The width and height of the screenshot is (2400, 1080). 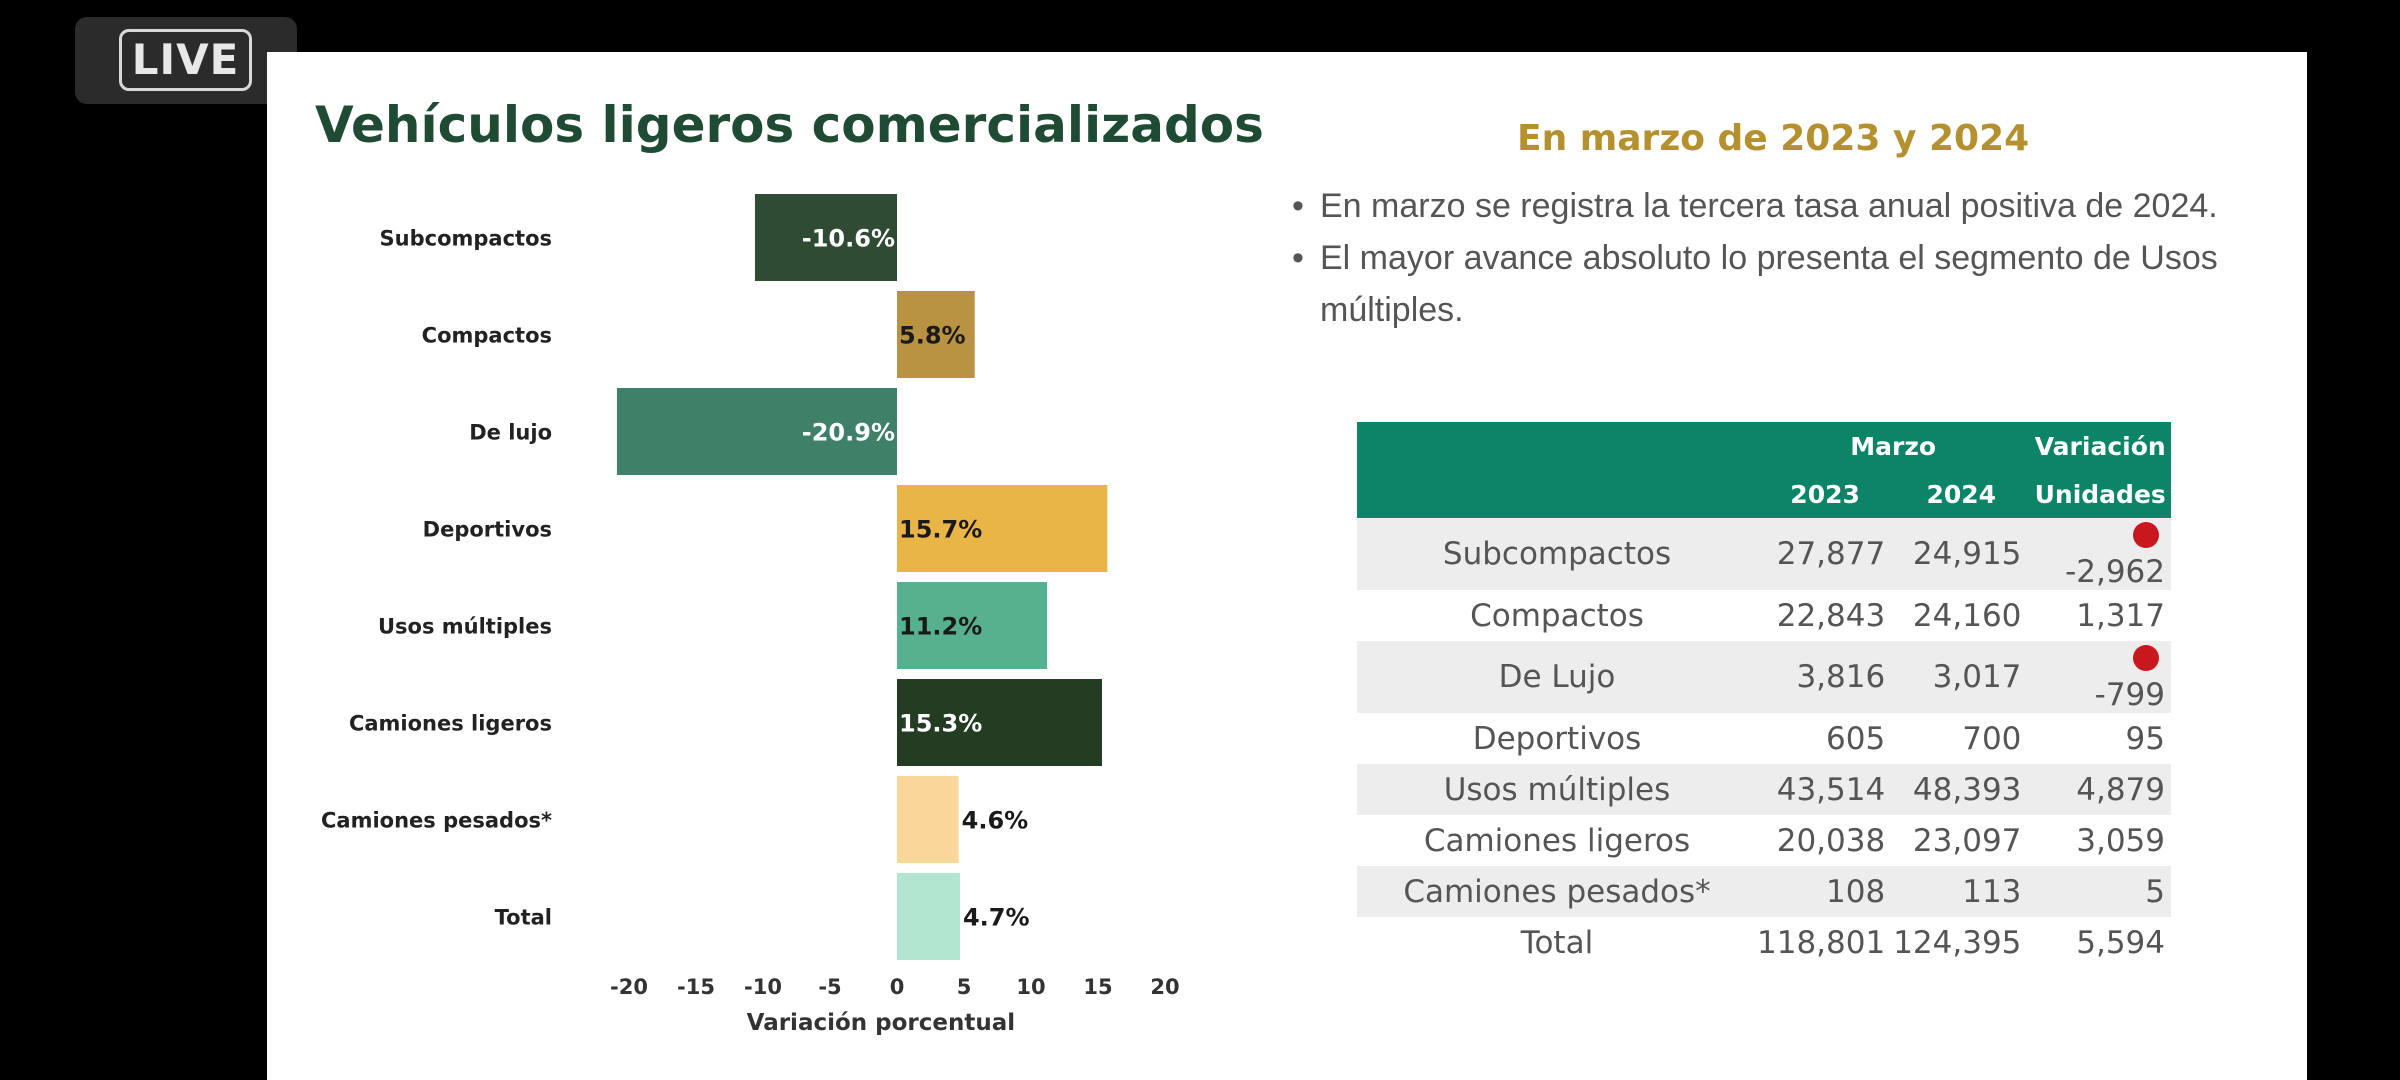 I want to click on row-2024-cell: 23,097, so click(x=1967, y=840).